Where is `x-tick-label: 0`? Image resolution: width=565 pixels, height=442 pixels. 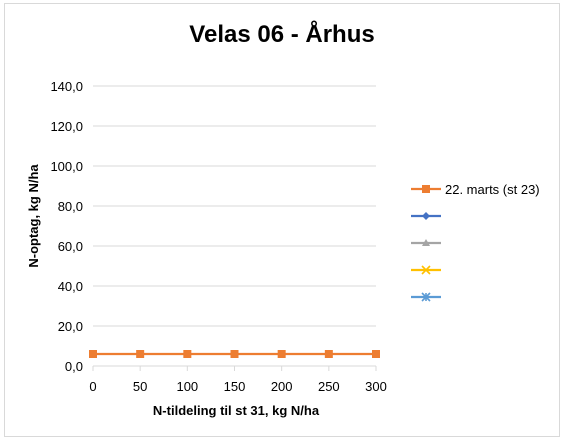
x-tick-label: 0 is located at coordinates (92, 386).